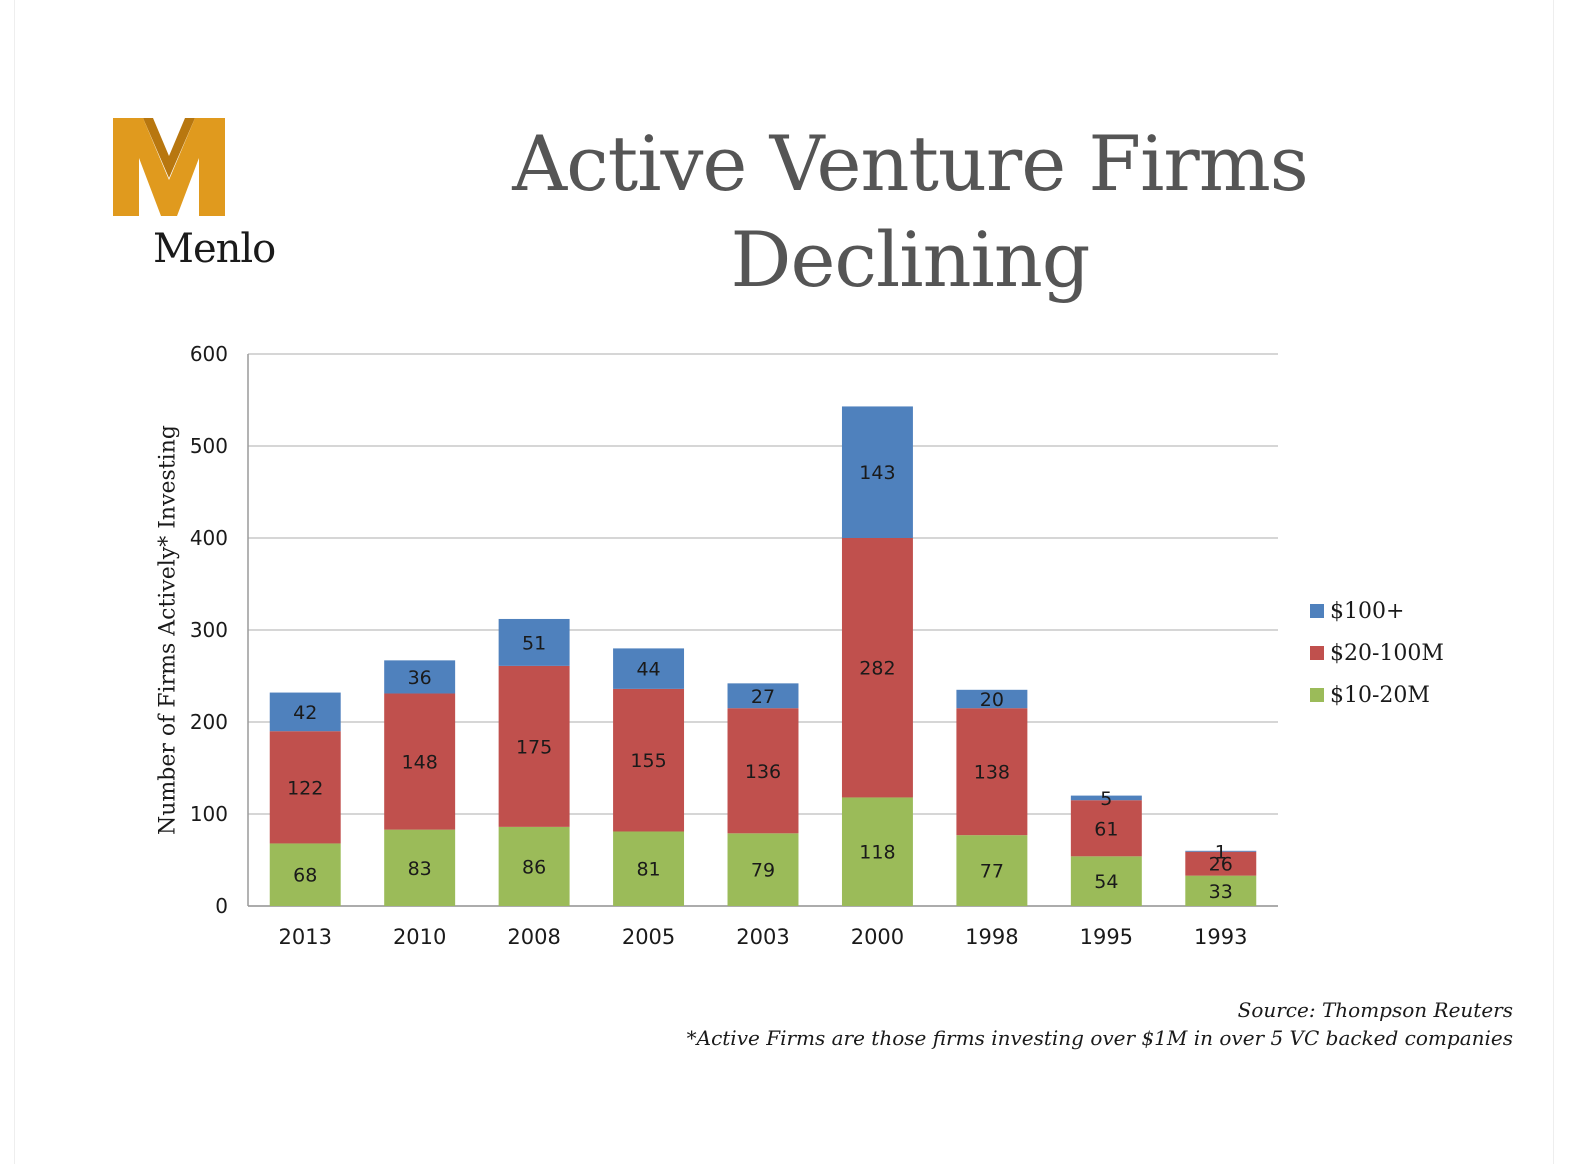  Describe the element at coordinates (533, 937) in the screenshot. I see `x-tick-label: 2008` at that location.